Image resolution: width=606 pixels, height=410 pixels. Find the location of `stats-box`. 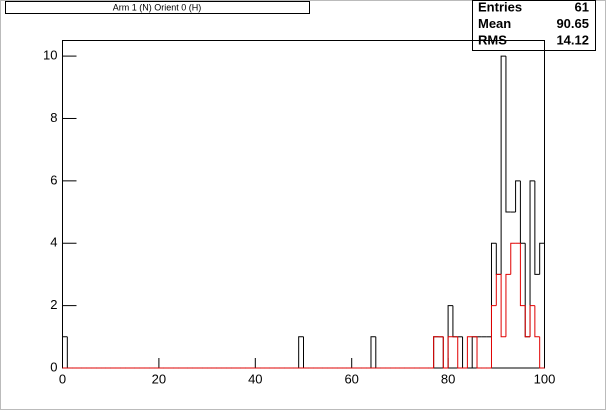

stats-box is located at coordinates (534, 25).